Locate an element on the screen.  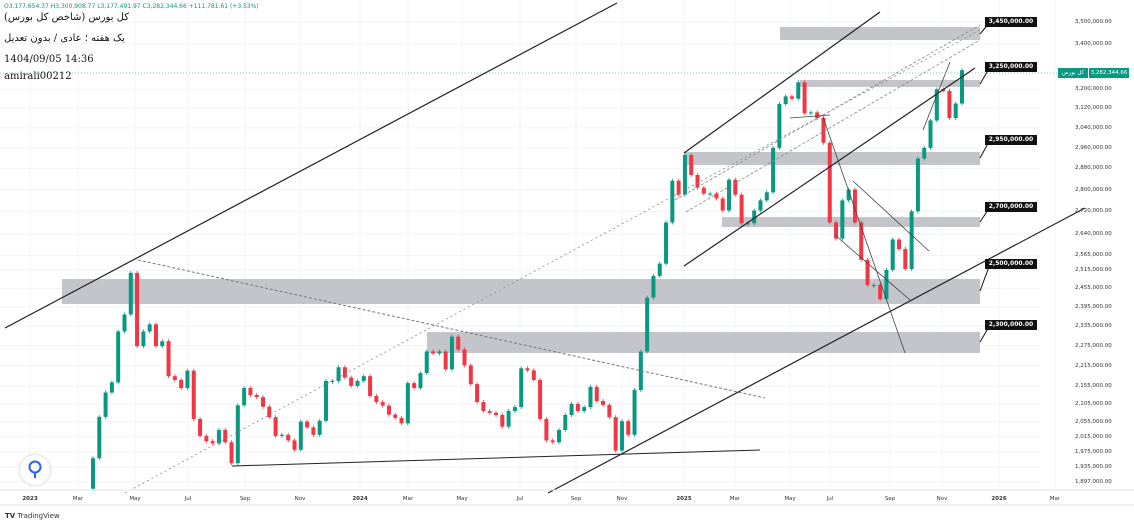
x-tick-label: 2025 is located at coordinates (684, 499).